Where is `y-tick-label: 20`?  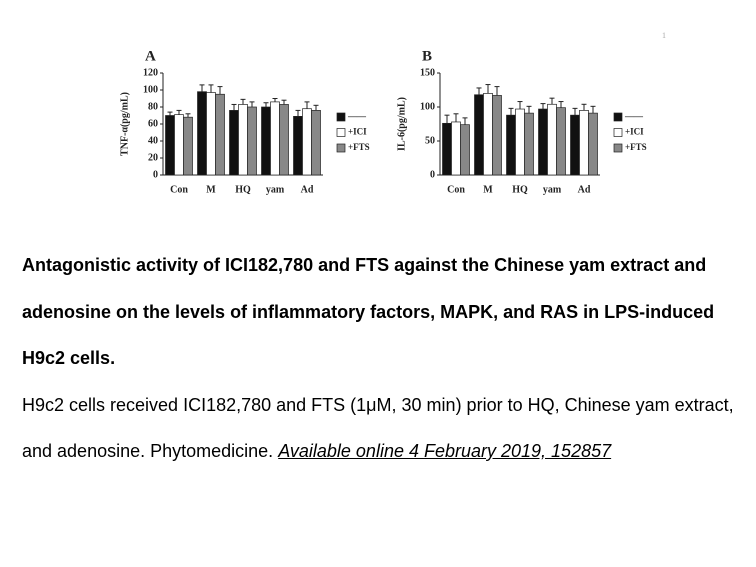 y-tick-label: 20 is located at coordinates (153, 157).